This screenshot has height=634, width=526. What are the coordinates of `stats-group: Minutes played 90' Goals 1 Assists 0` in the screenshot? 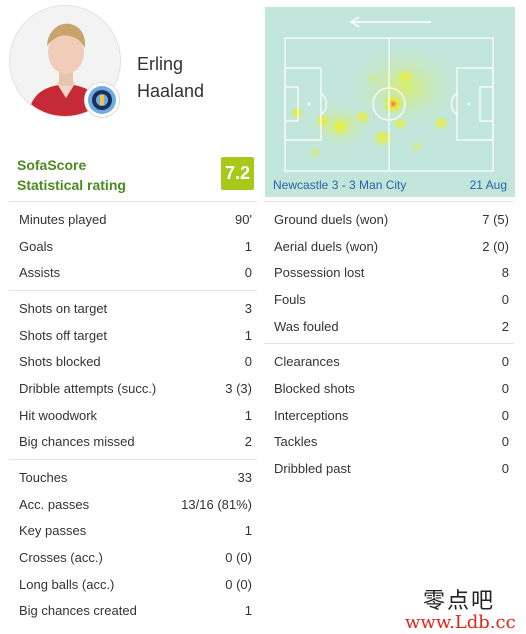 It's located at (133, 245).